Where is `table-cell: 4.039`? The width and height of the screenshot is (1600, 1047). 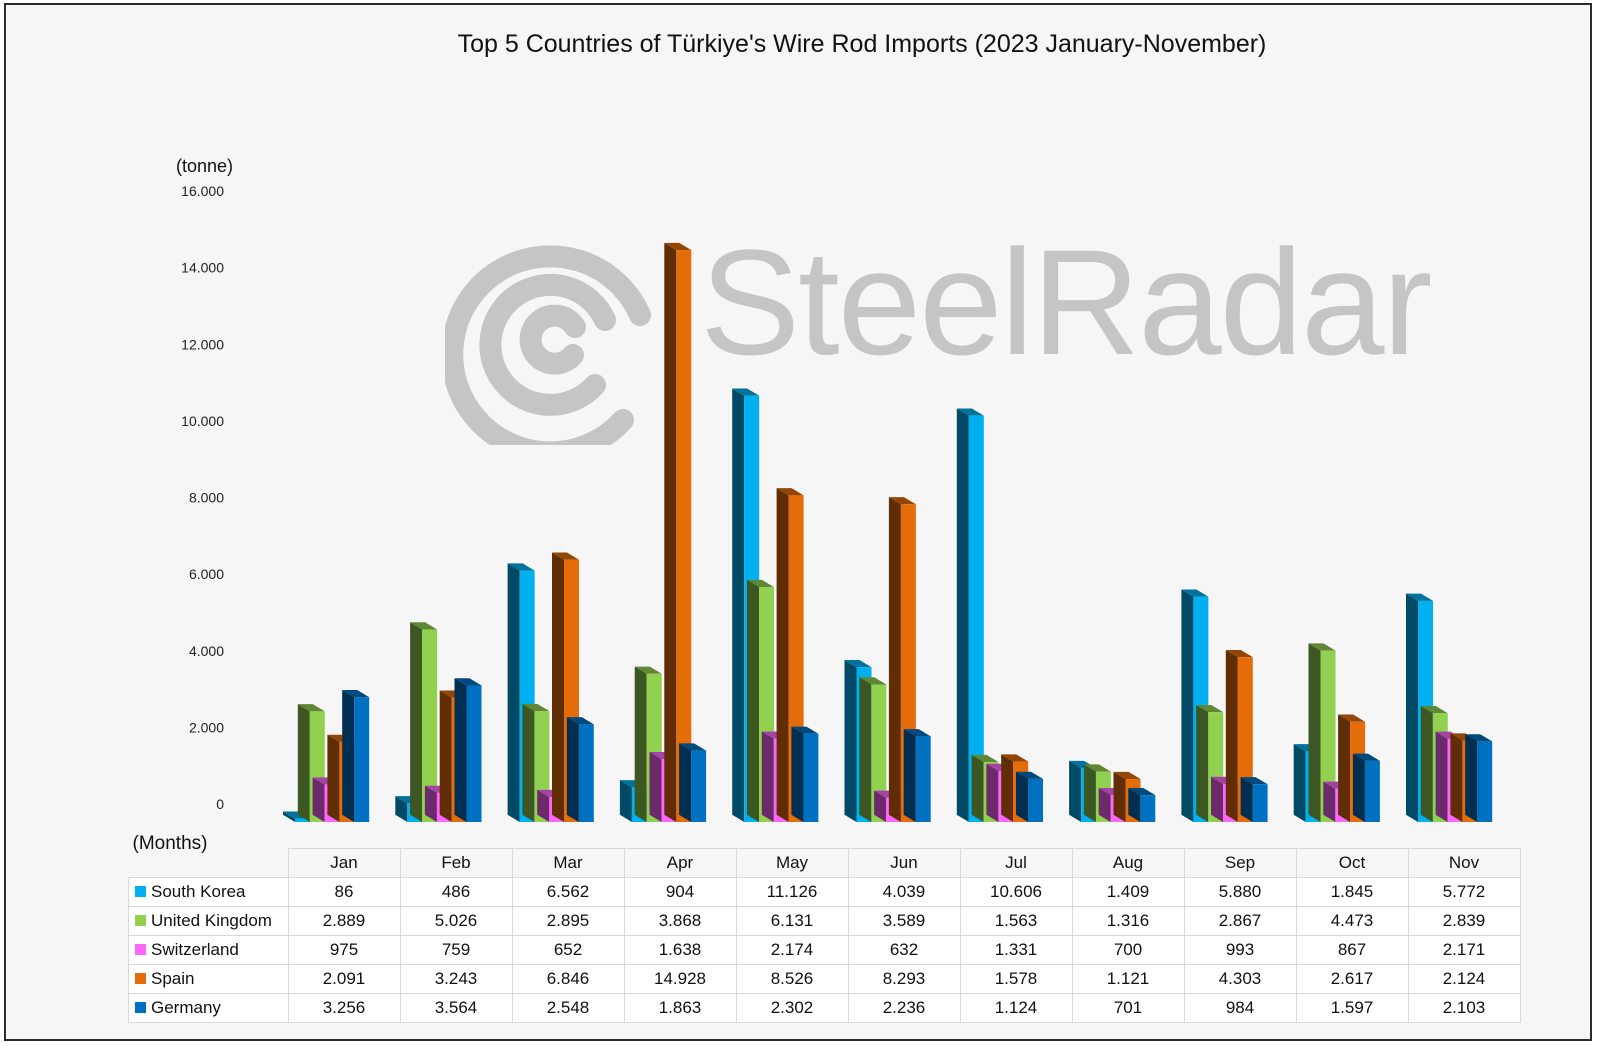 table-cell: 4.039 is located at coordinates (904, 892).